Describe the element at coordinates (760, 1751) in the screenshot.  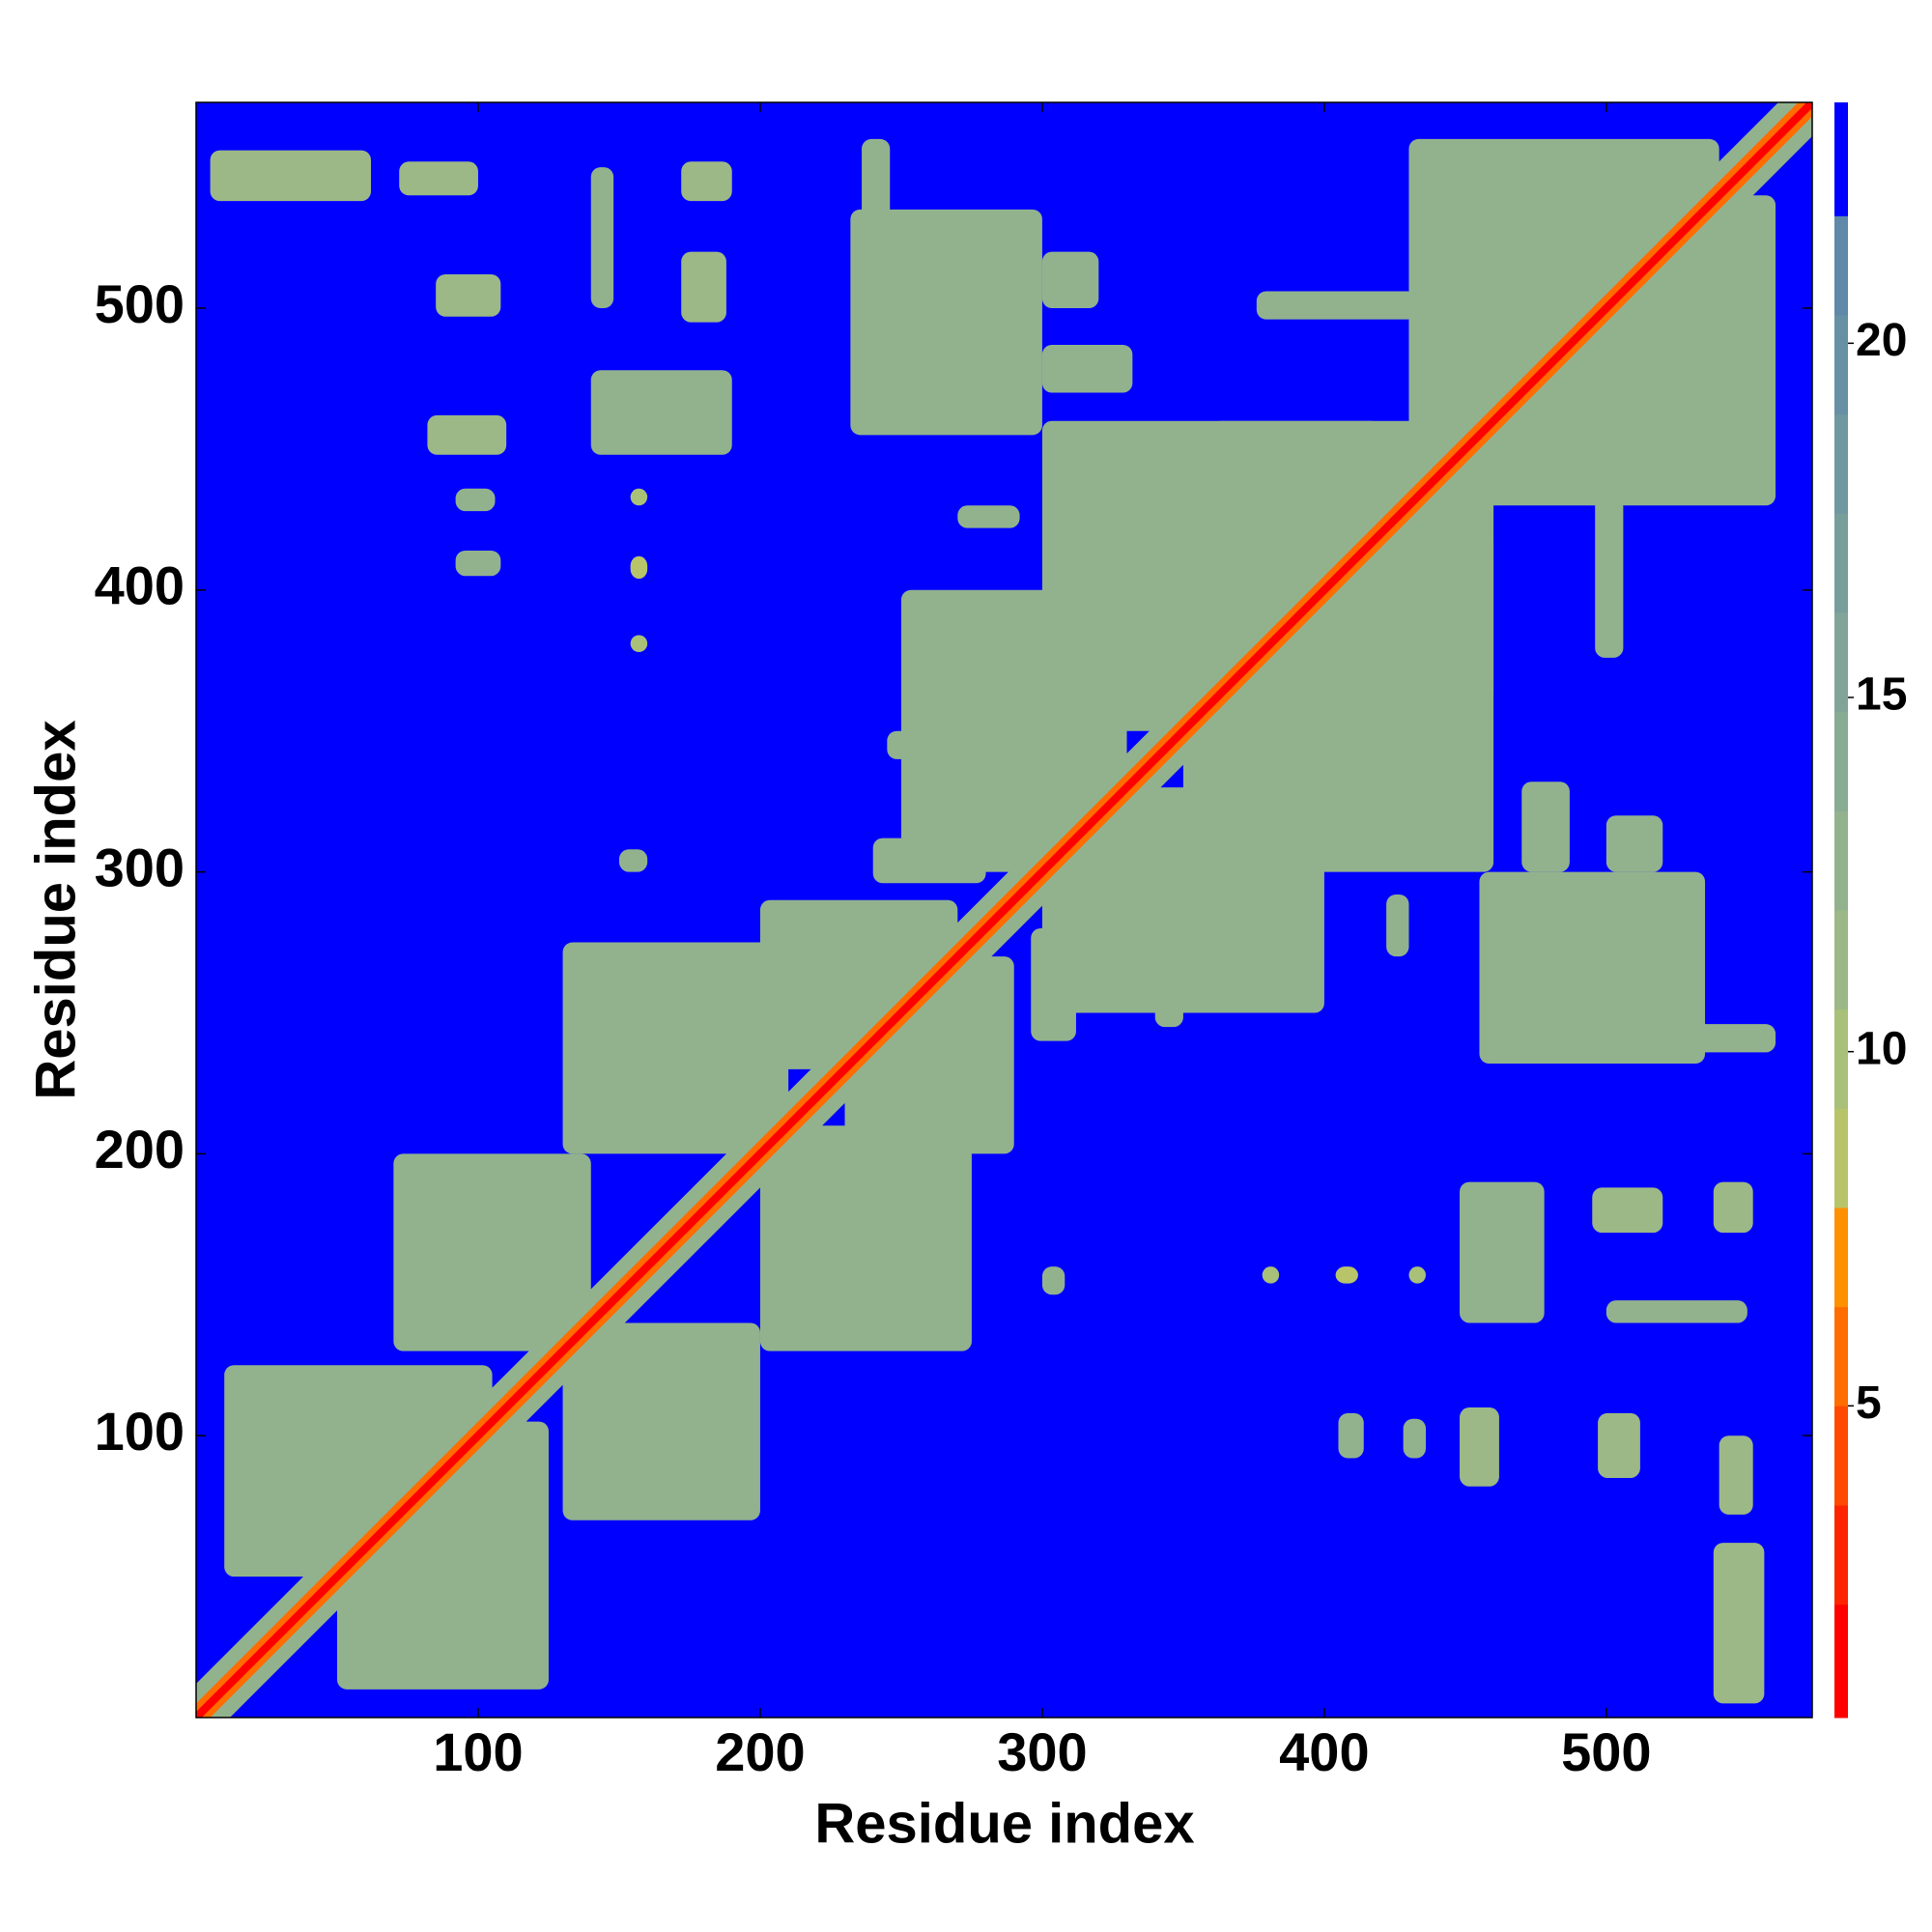
I see `x-tick-label: 200` at that location.